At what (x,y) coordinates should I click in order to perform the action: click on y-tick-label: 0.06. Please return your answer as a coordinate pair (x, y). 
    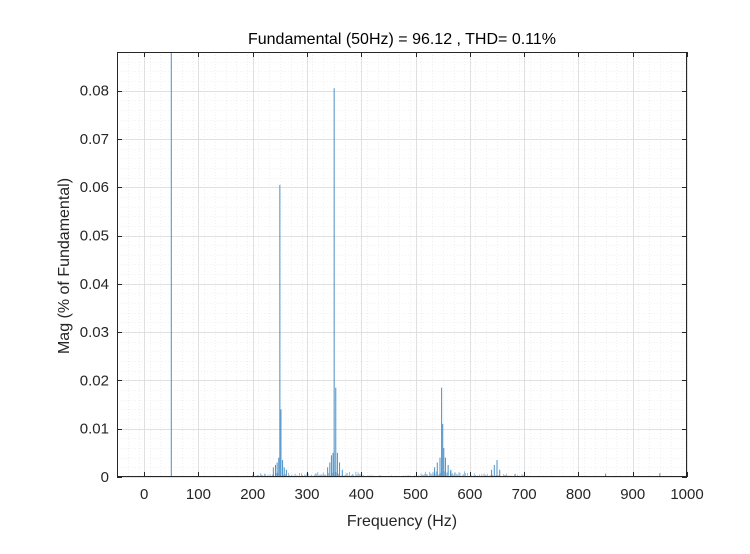
    Looking at the image, I should click on (94, 187).